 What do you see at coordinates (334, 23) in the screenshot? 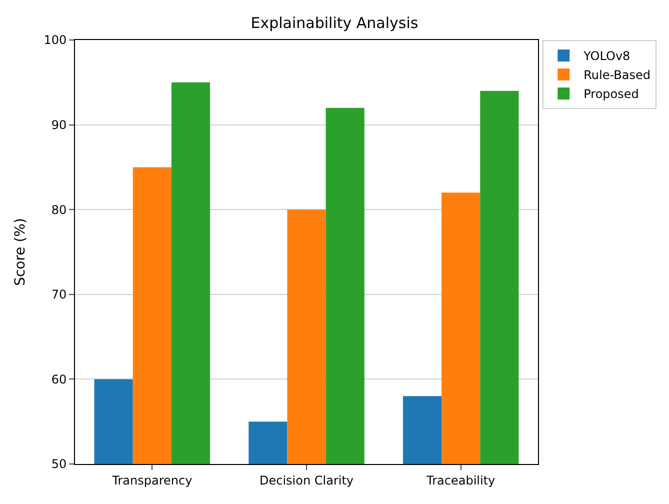
I see `chart-title: Explainability Analysis` at bounding box center [334, 23].